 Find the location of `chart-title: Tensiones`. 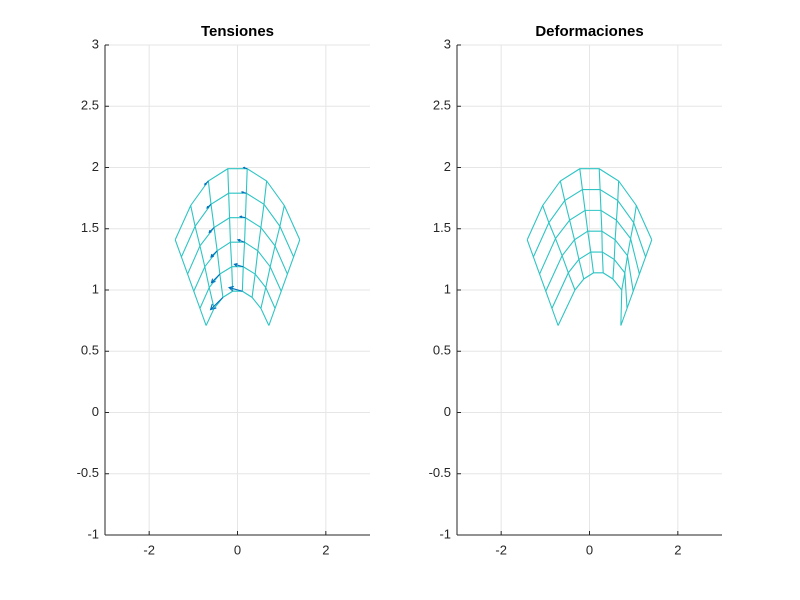

chart-title: Tensiones is located at coordinates (237, 31).